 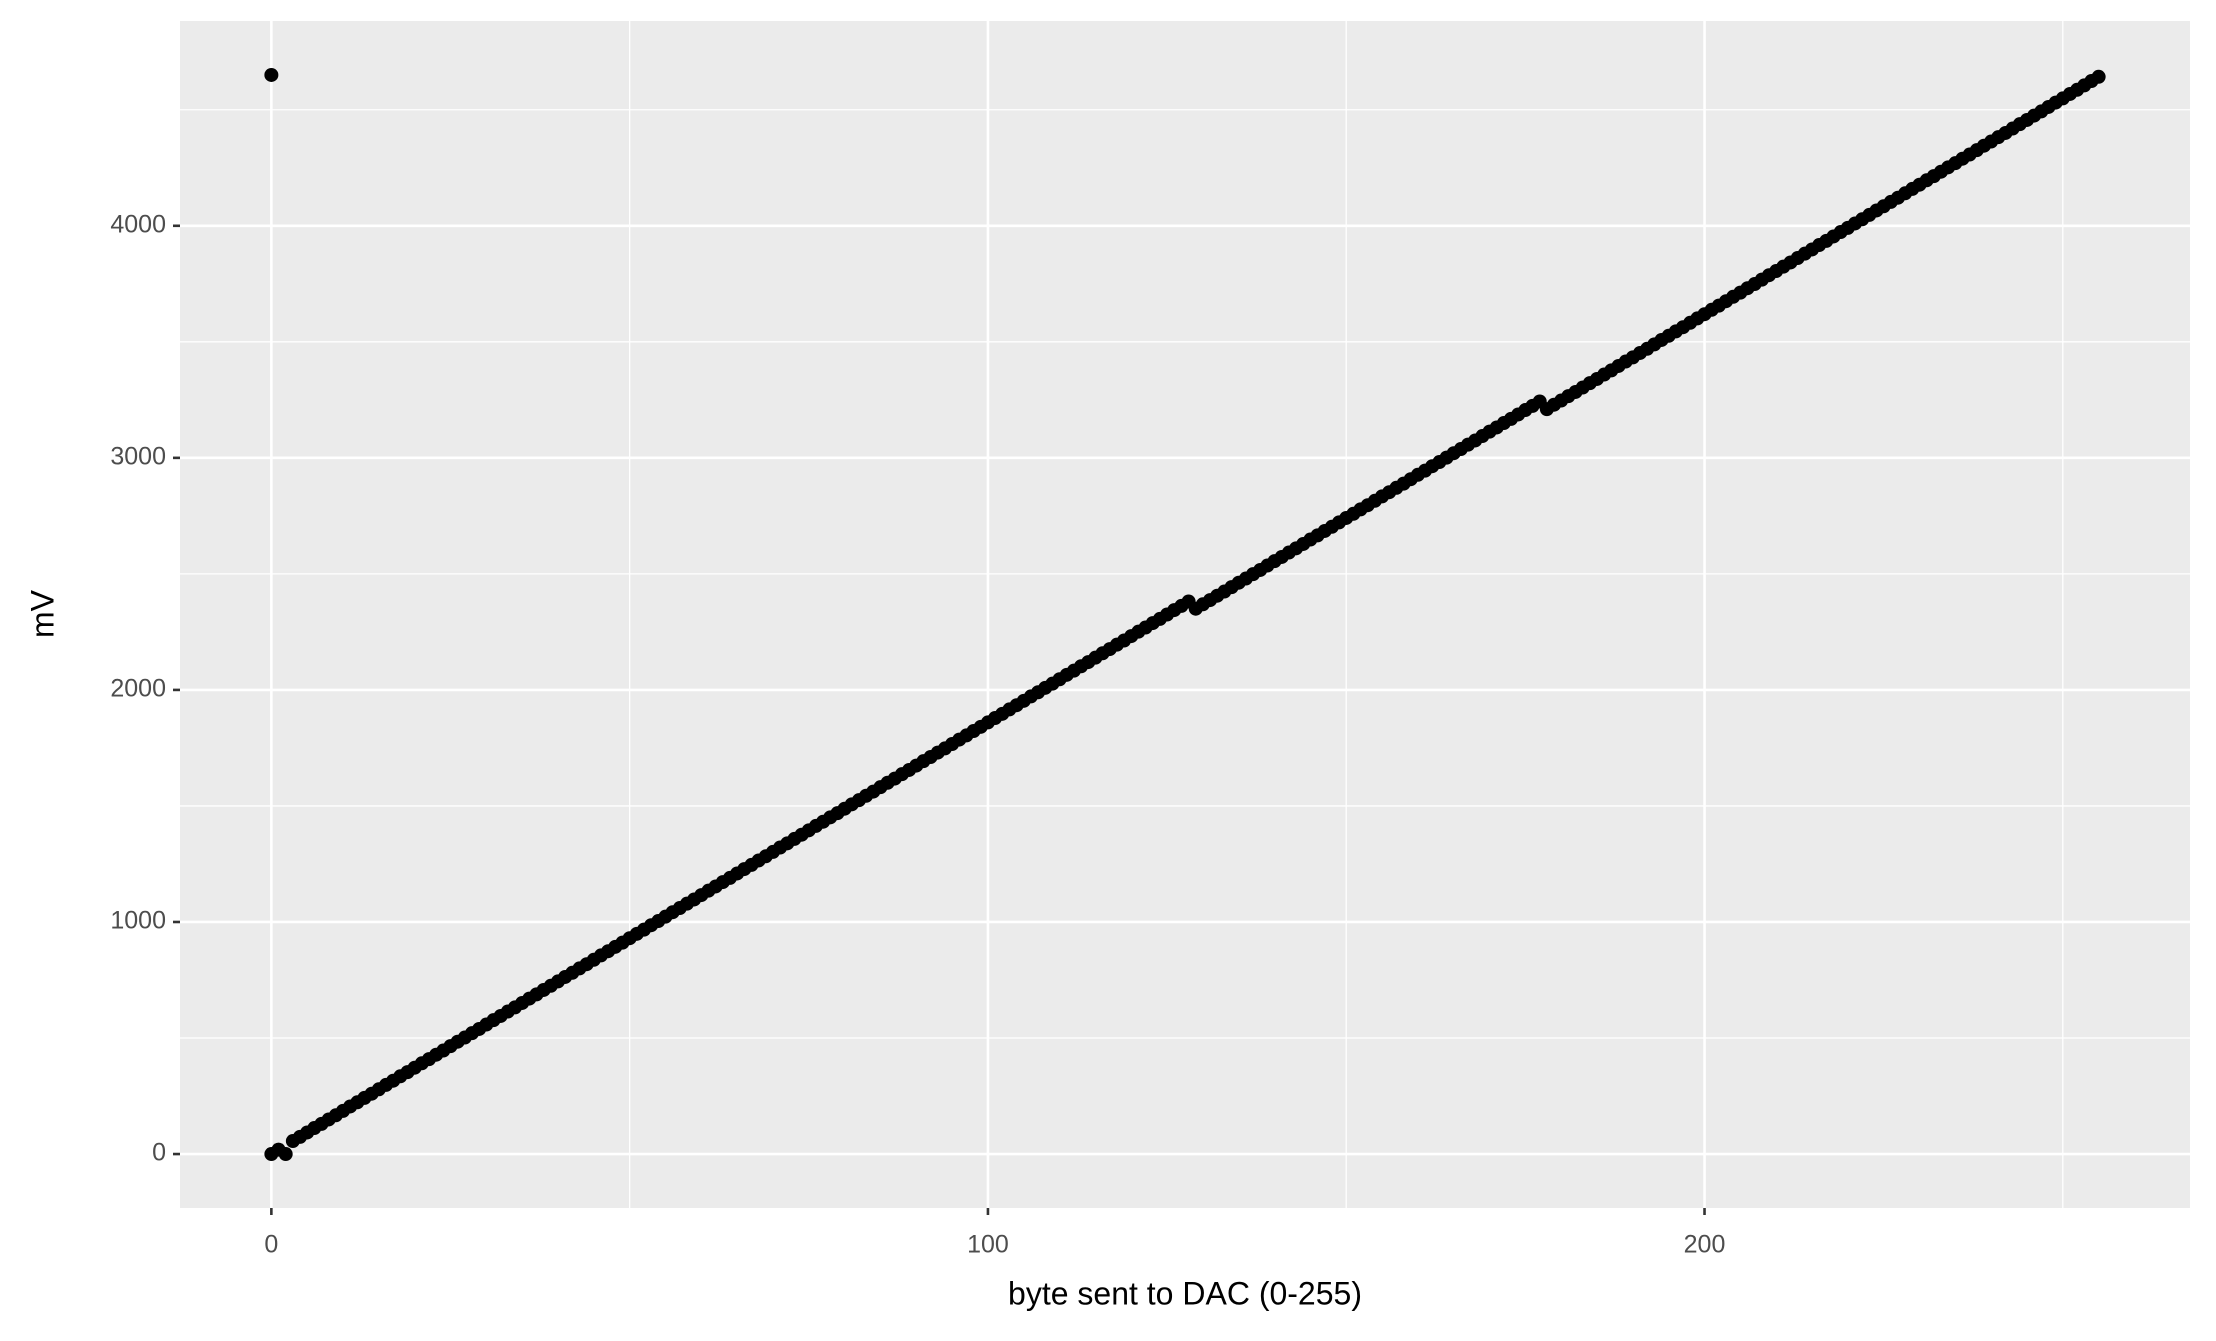 What do you see at coordinates (138, 921) in the screenshot?
I see `y-tick-label: 1000` at bounding box center [138, 921].